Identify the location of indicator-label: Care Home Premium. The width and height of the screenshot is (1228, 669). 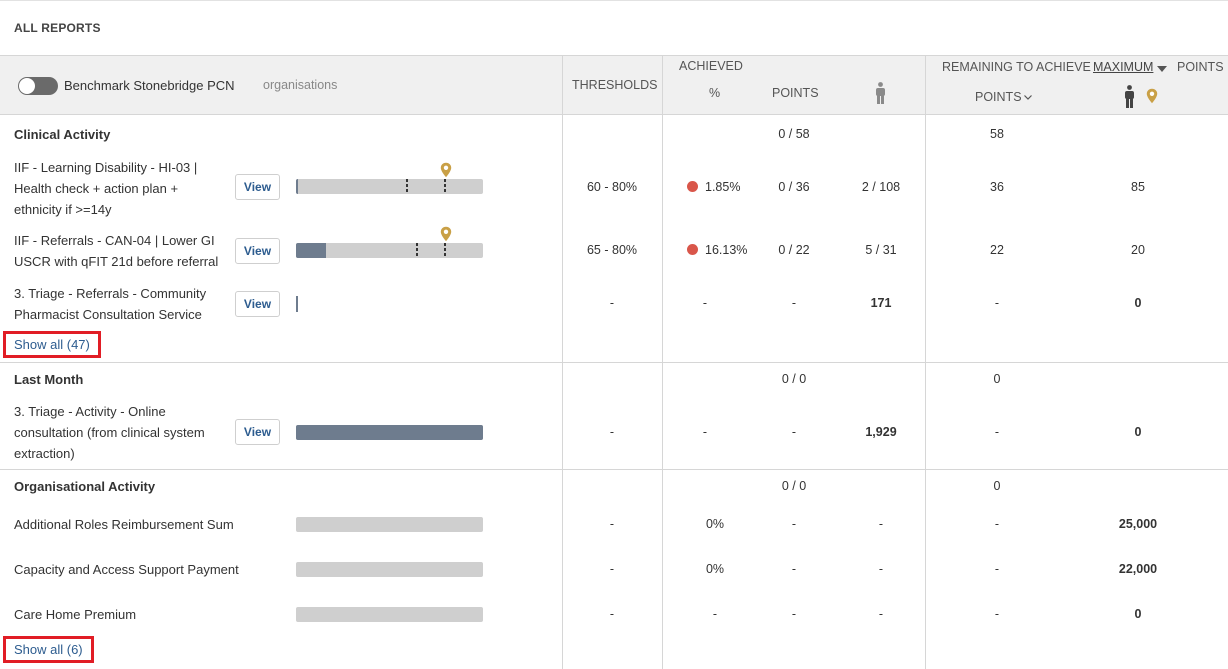
(75, 614).